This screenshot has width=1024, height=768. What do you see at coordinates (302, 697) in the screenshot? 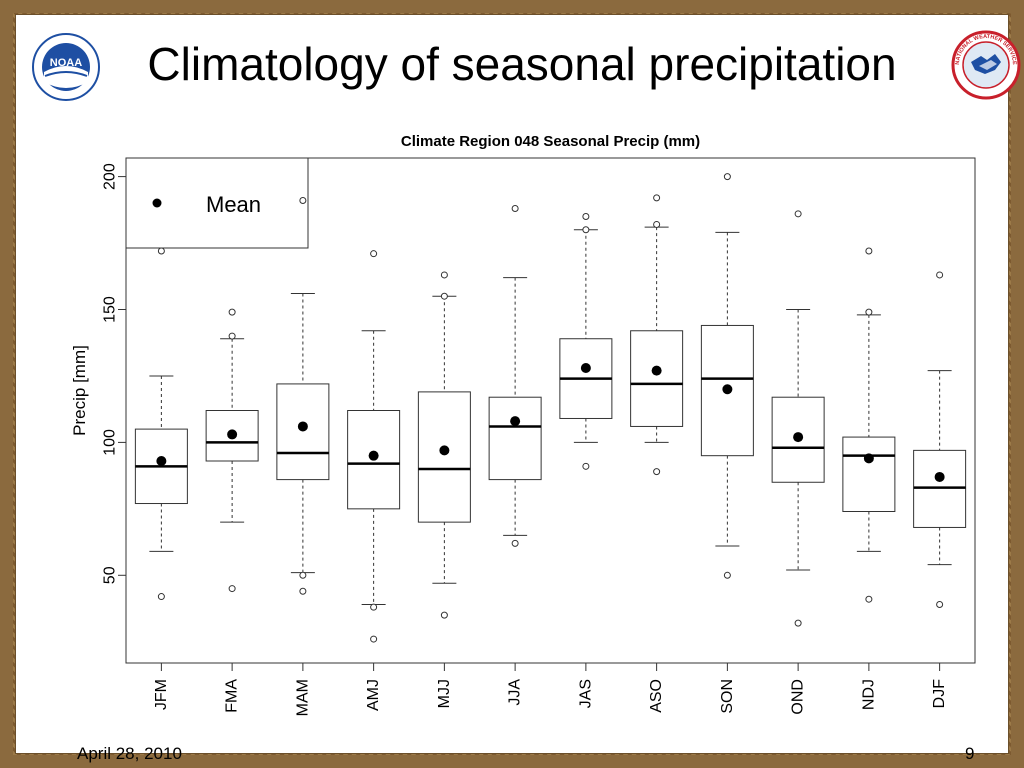
I see `x-tick-label: MAM` at bounding box center [302, 697].